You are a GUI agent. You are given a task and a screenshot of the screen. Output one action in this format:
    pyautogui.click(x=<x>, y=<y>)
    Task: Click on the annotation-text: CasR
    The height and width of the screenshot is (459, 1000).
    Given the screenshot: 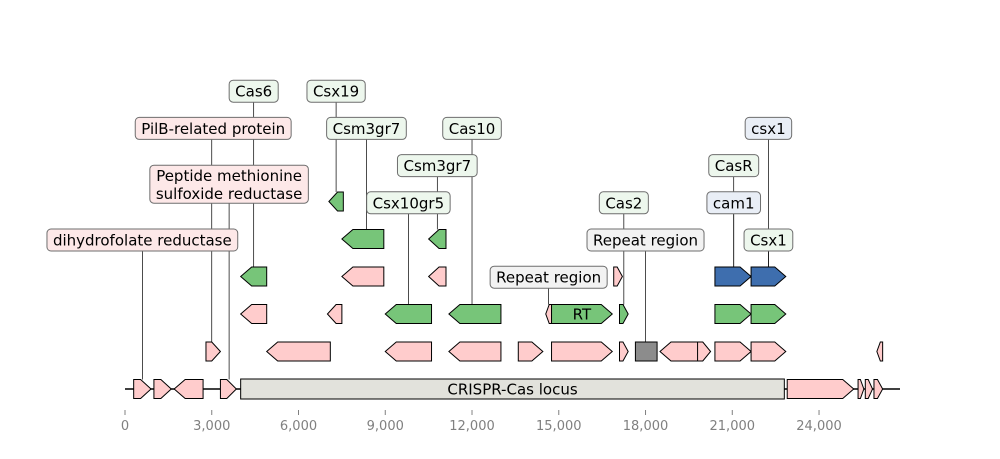 What is the action you would take?
    pyautogui.click(x=734, y=166)
    